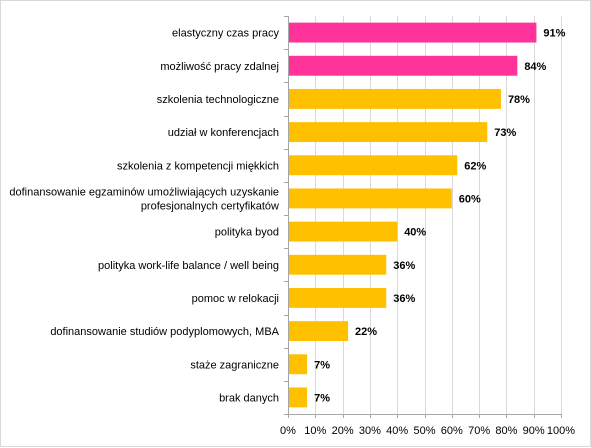 This screenshot has width=591, height=448. I want to click on category-label: możliwość pracy zdalnej, so click(219, 67).